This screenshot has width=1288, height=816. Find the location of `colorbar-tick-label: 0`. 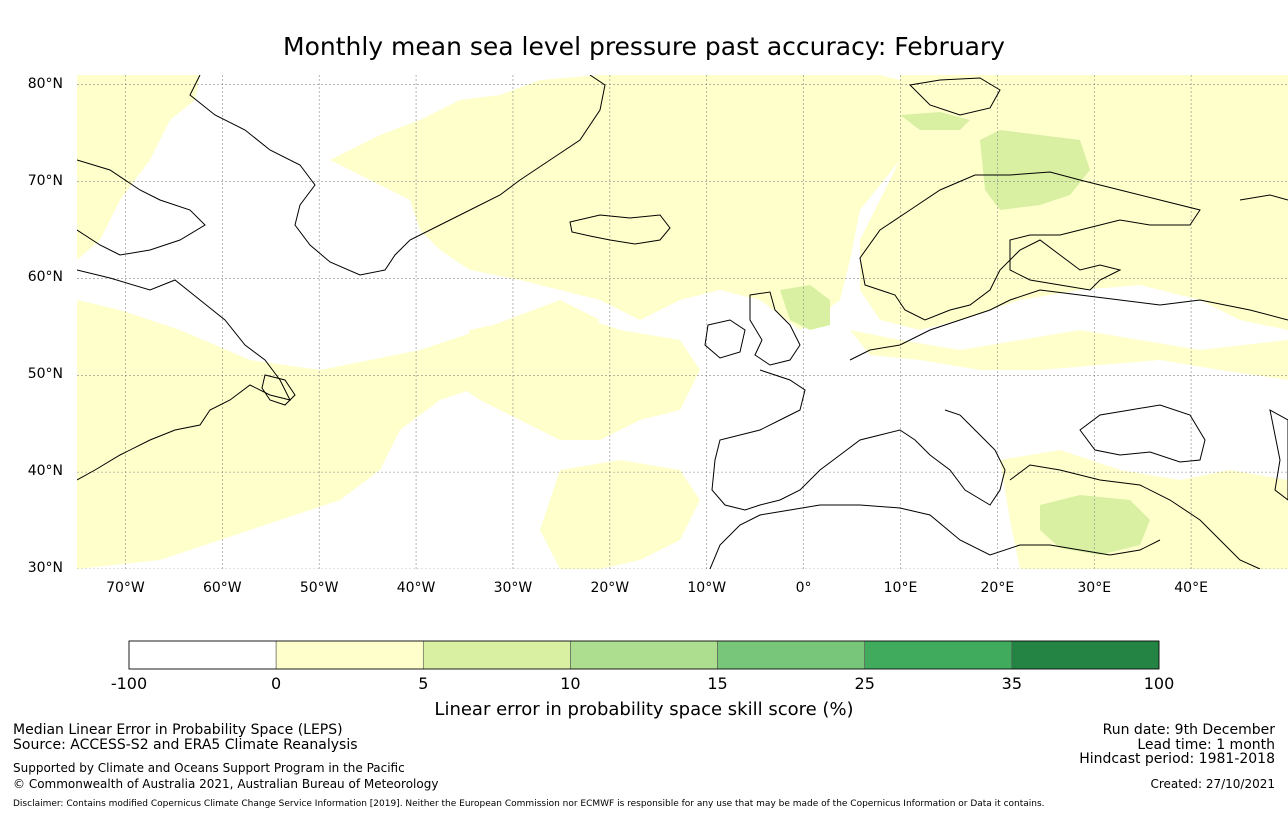

colorbar-tick-label: 0 is located at coordinates (276, 683).